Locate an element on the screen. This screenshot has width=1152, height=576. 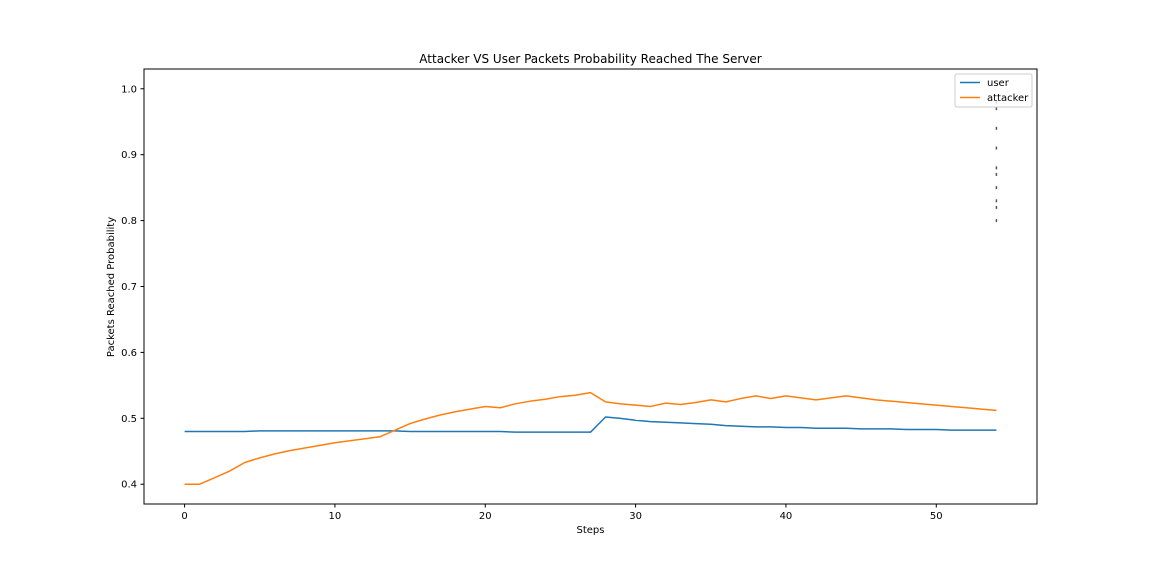
series-line-attacker is located at coordinates (590, 438).